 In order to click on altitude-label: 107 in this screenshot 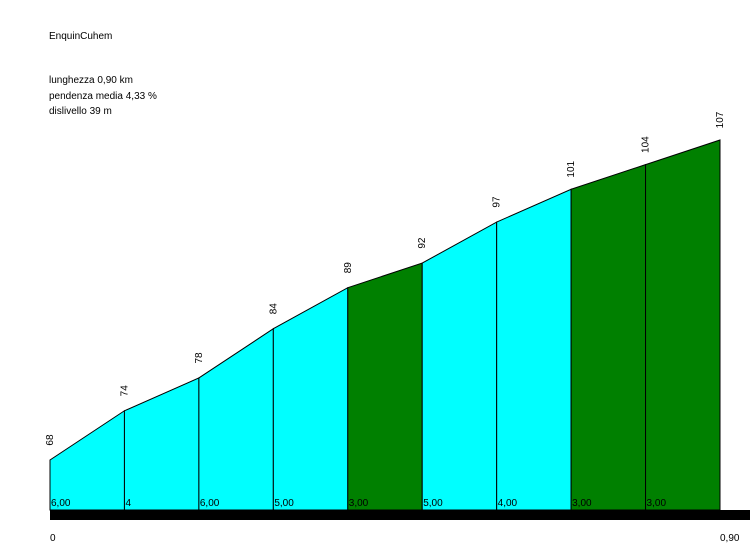, I will do `click(720, 119)`.